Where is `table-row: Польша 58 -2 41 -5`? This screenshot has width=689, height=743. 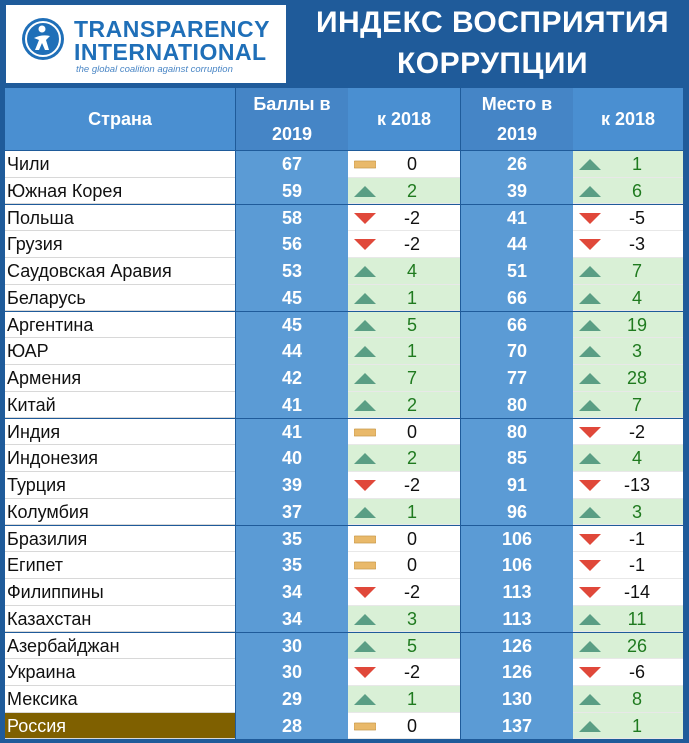
table-row: Польша 58 -2 41 -5 is located at coordinates (344, 217).